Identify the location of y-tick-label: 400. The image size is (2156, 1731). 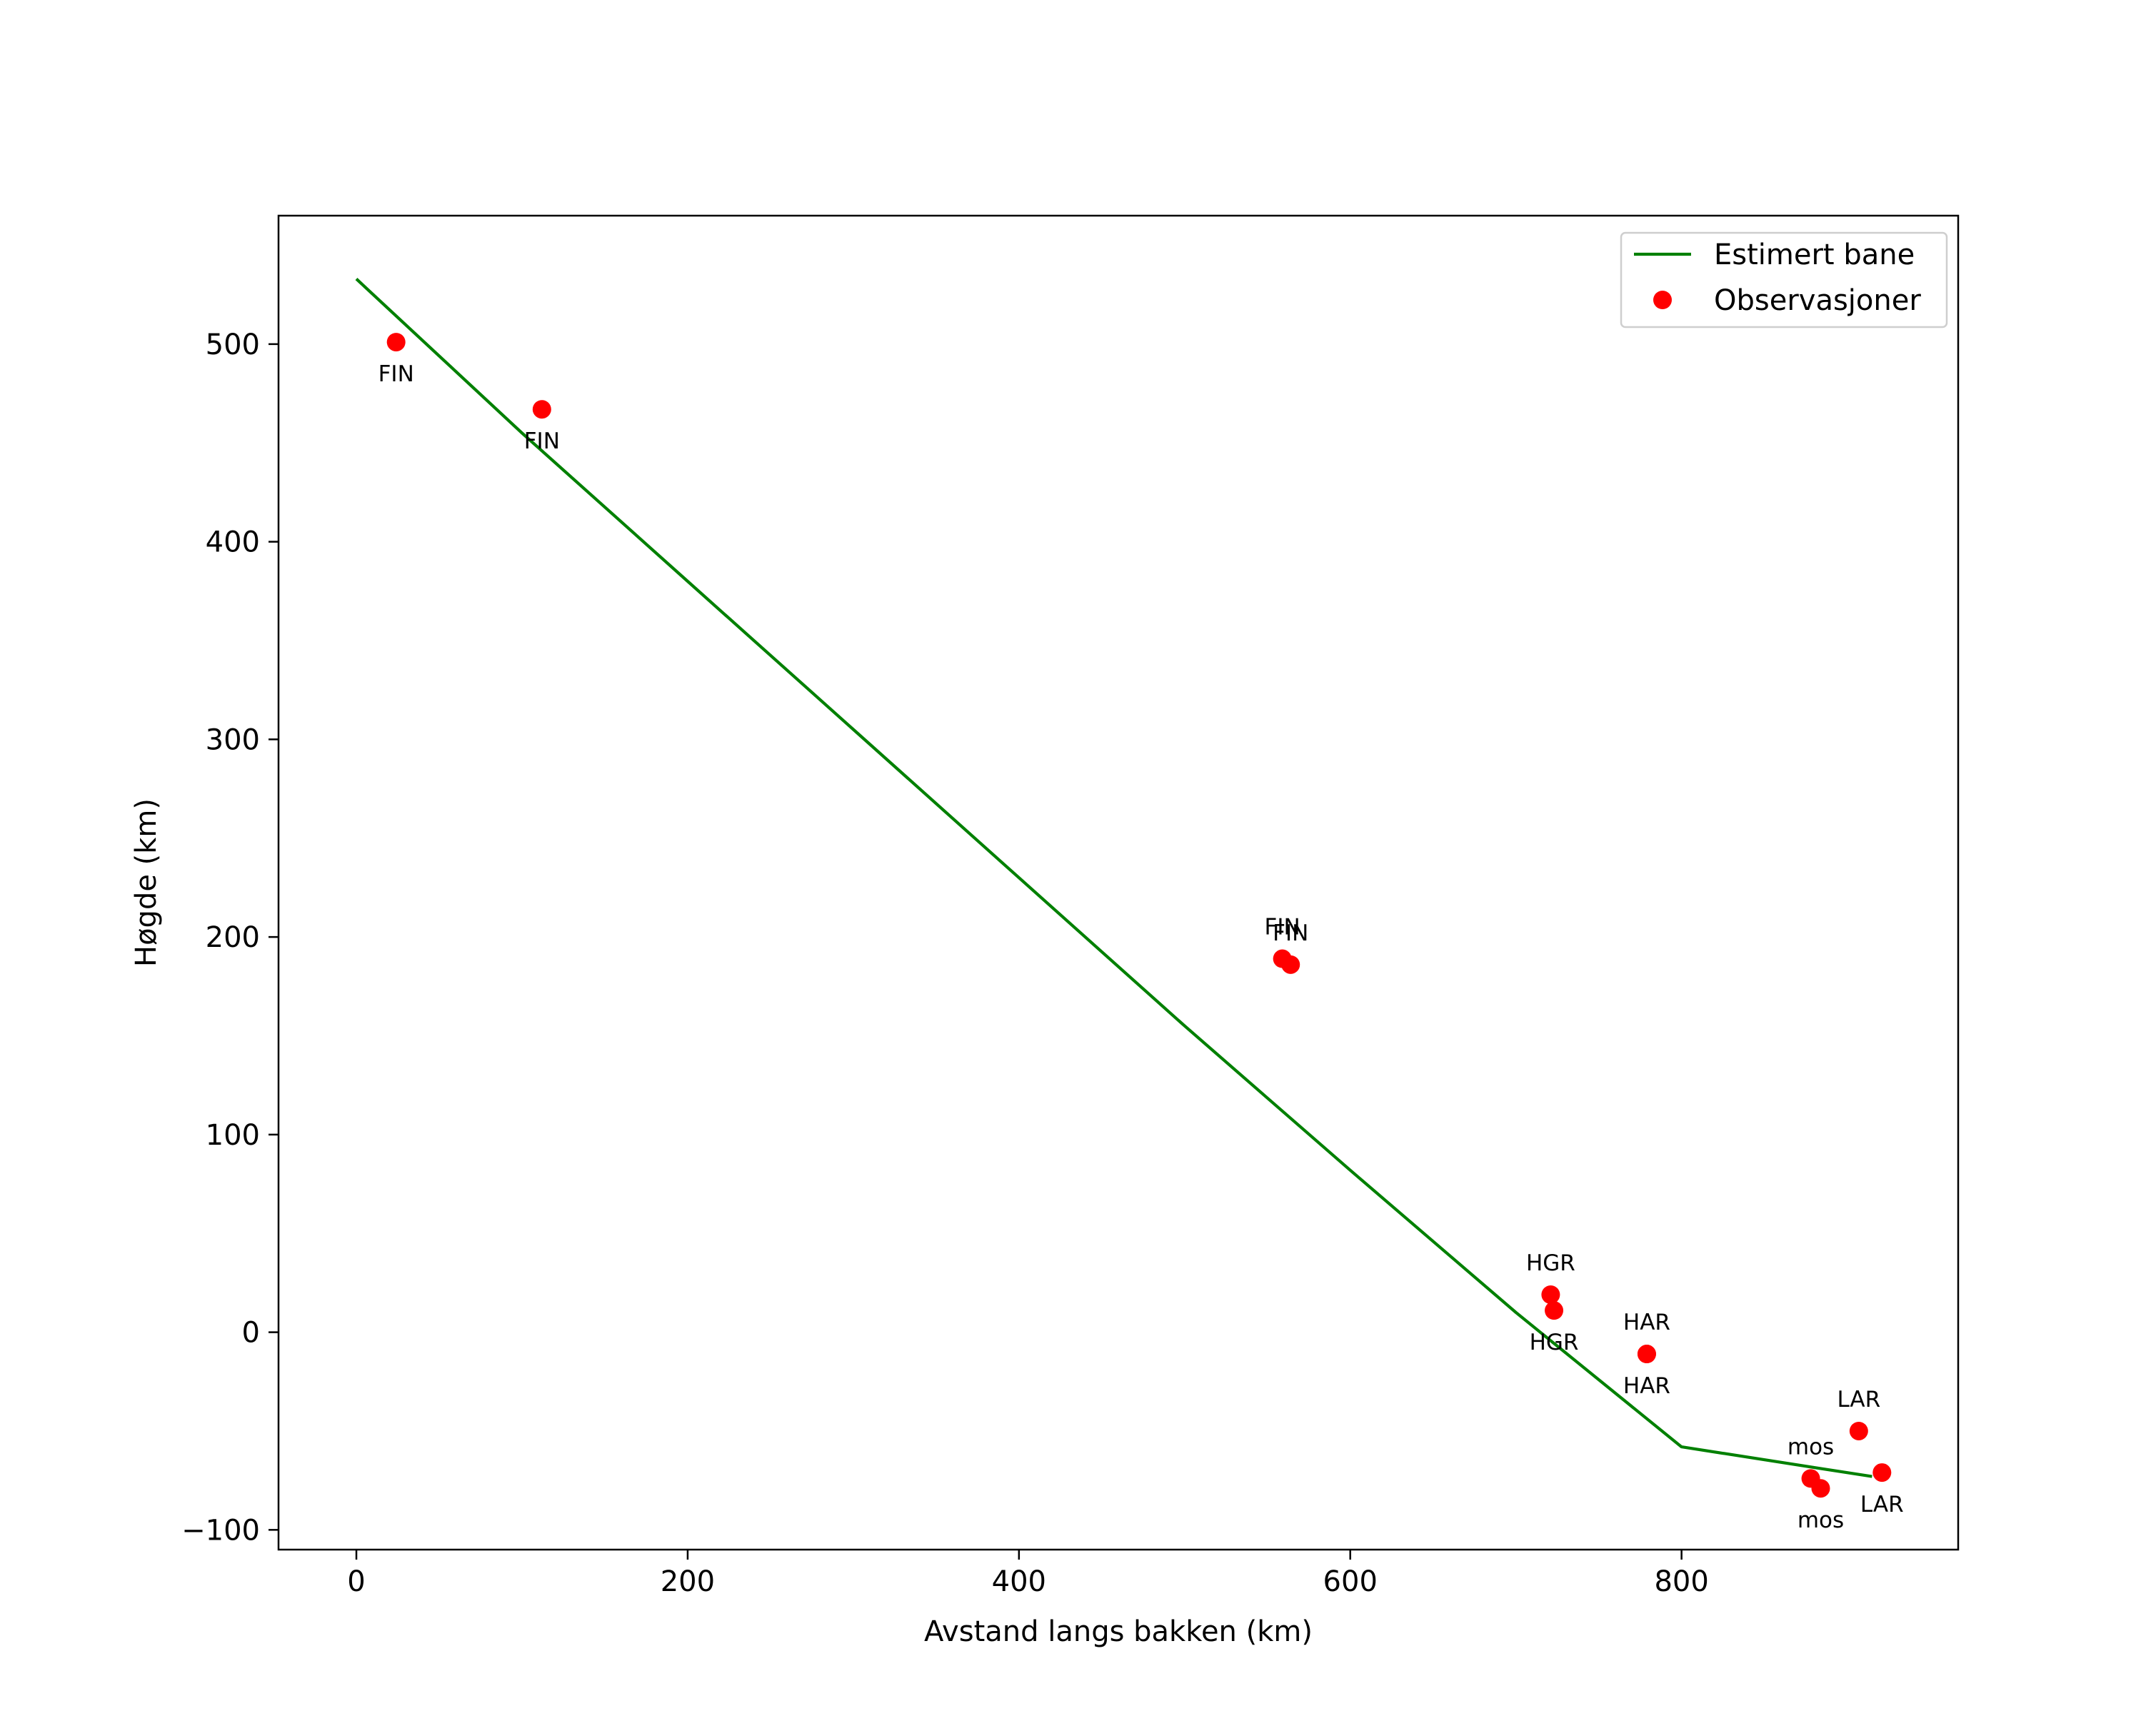
(233, 542).